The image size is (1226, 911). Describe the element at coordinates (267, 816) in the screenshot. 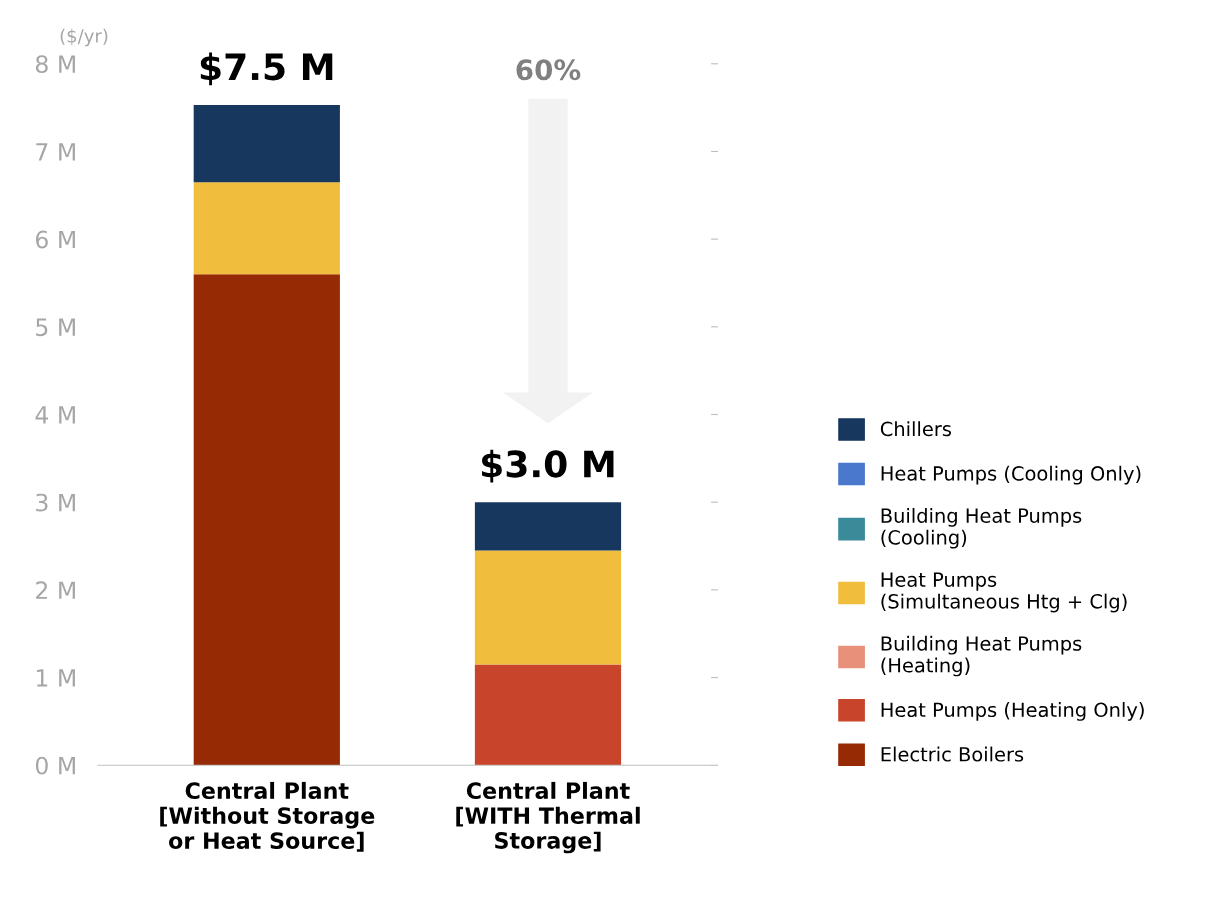

I see `x-tick-label: Central Plant [Without Storage or Heat Source]` at that location.